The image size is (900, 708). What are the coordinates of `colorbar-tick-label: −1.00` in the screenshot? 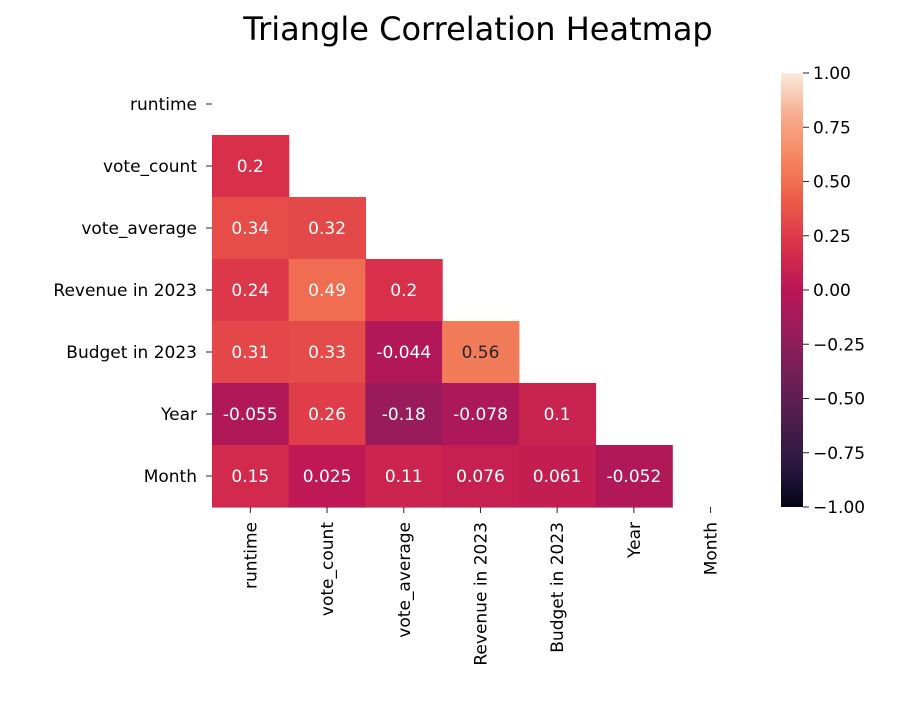 It's located at (839, 508).